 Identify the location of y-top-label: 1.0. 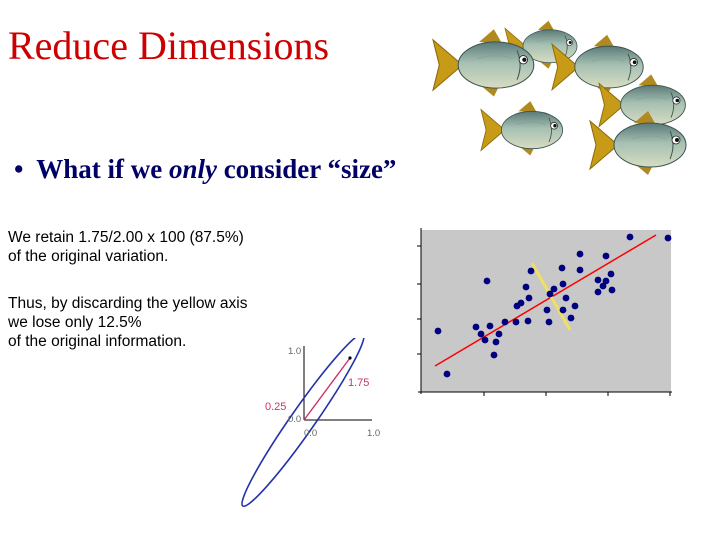
(294, 351).